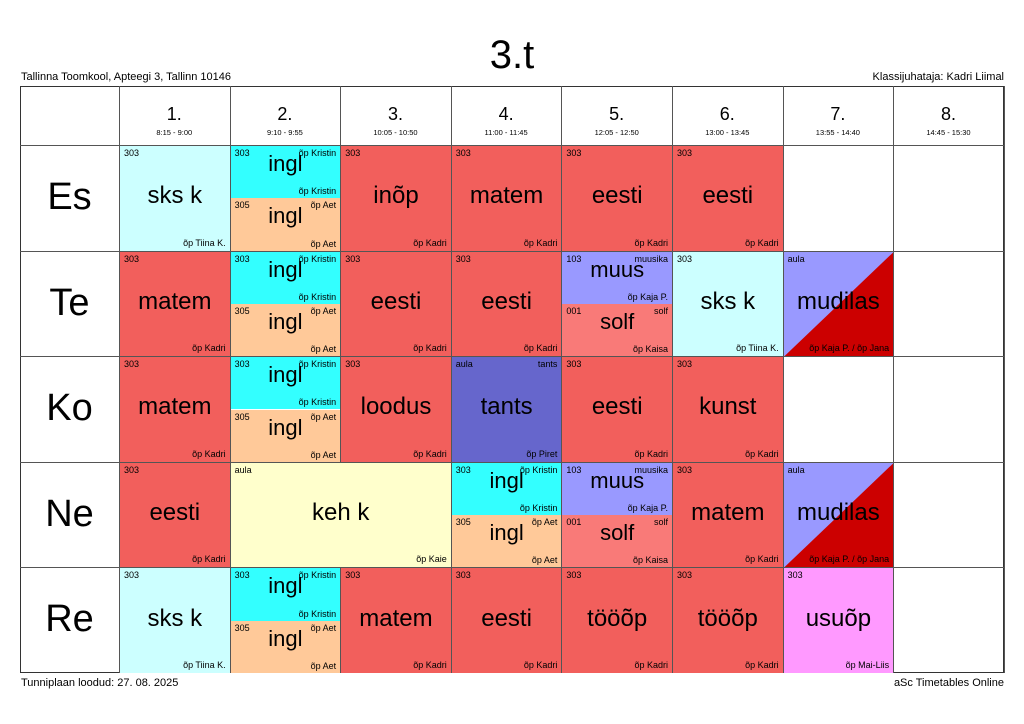 This screenshot has width=1024, height=724. Describe the element at coordinates (938, 77) in the screenshot. I see `class-teacher: Klassijuhataja: Kadri Liimal` at that location.